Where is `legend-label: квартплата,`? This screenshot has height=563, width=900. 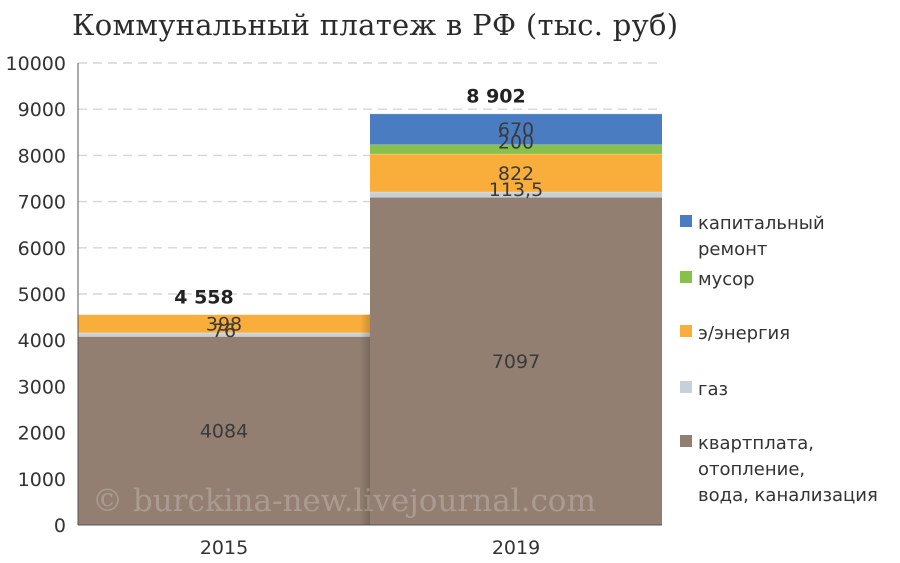
legend-label: квартплата, is located at coordinates (756, 443).